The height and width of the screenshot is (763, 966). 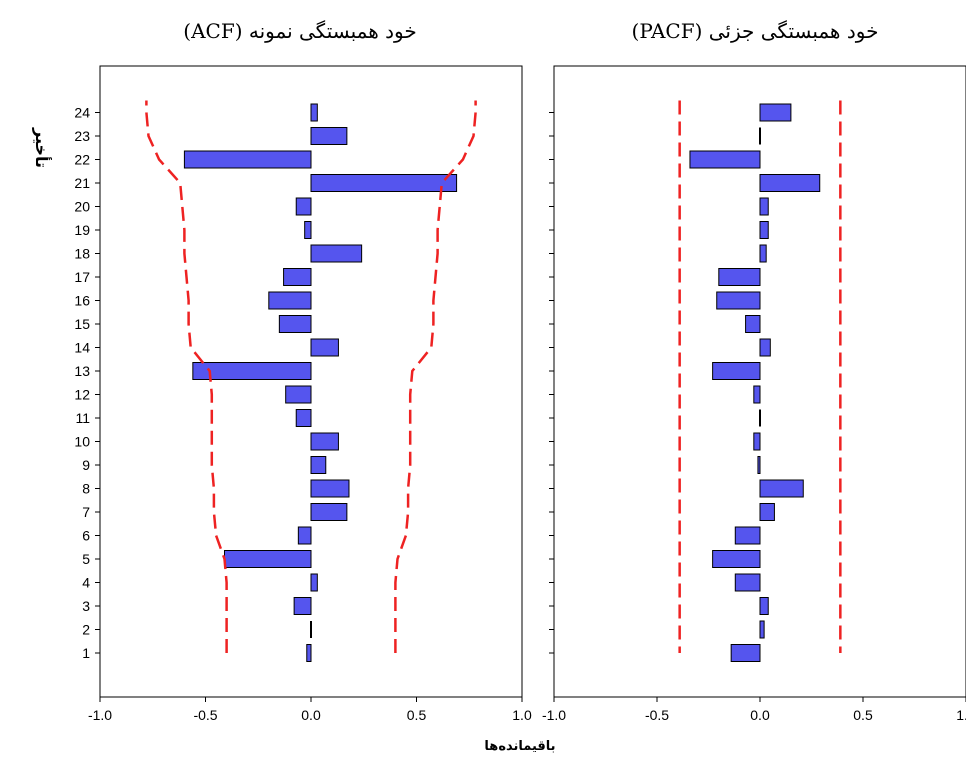 What do you see at coordinates (417, 715) in the screenshot?
I see `acf-x-tick-label: 0.5` at bounding box center [417, 715].